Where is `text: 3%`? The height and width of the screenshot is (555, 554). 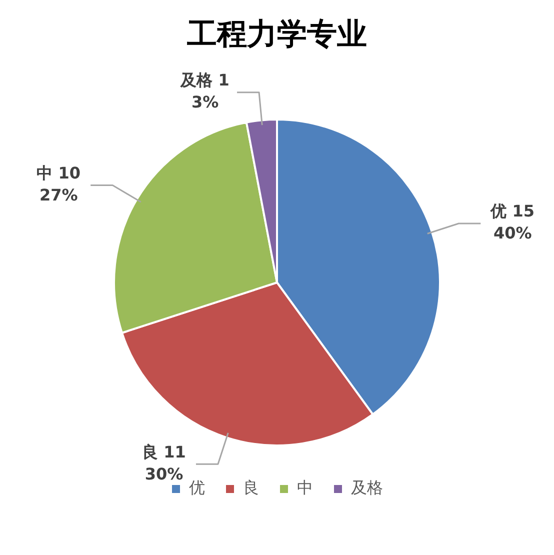 text: 3% is located at coordinates (205, 102).